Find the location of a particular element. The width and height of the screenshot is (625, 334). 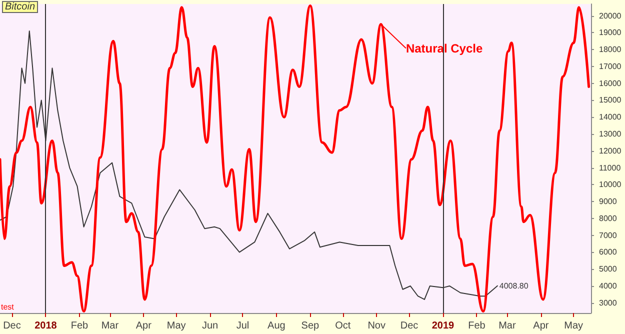

x-tick-label: Aug is located at coordinates (277, 326).